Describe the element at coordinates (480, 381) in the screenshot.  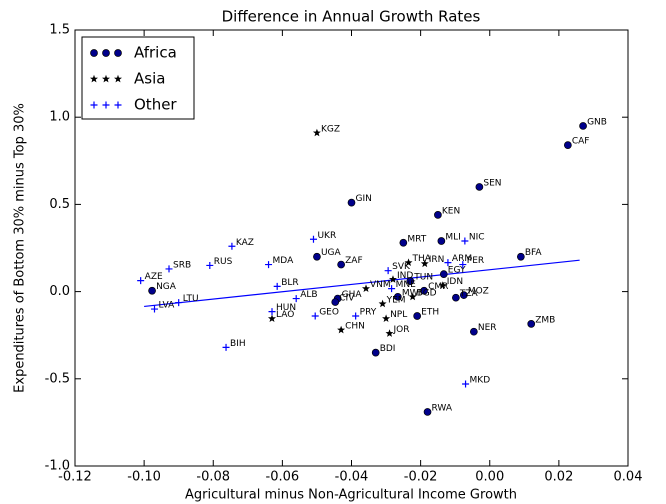
I see `point-label: MKD` at that location.